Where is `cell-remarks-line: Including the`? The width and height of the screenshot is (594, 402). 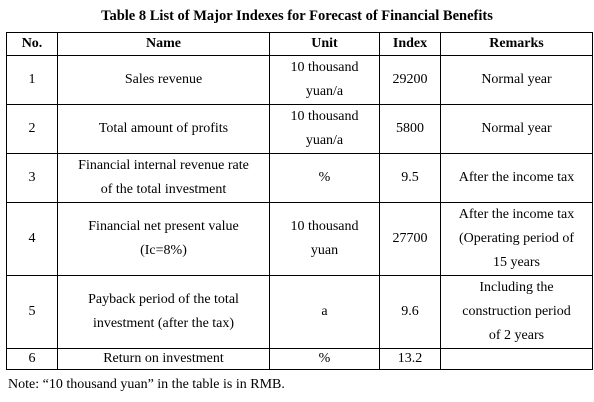
cell-remarks-line: Including the is located at coordinates (516, 287).